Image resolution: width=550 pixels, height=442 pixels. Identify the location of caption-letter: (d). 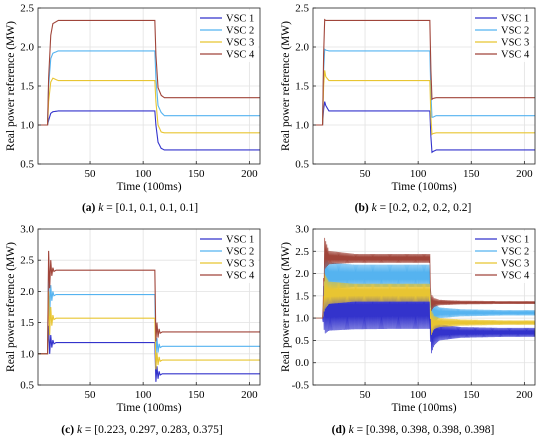
(338, 430).